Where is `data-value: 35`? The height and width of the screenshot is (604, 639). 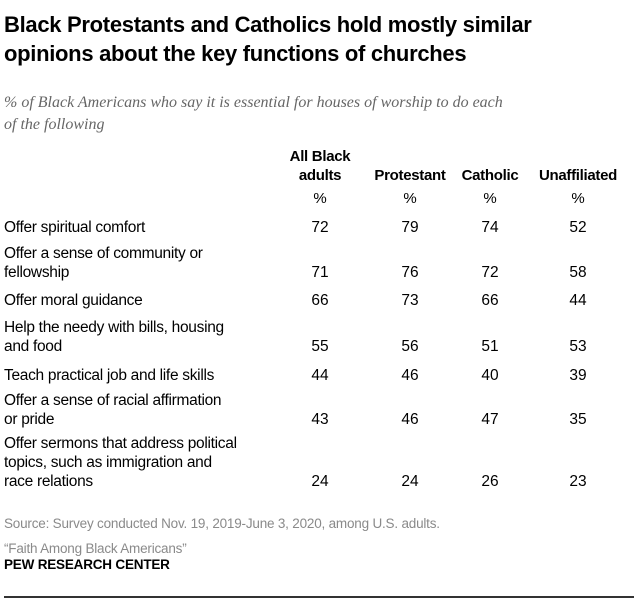
data-value: 35 is located at coordinates (578, 419).